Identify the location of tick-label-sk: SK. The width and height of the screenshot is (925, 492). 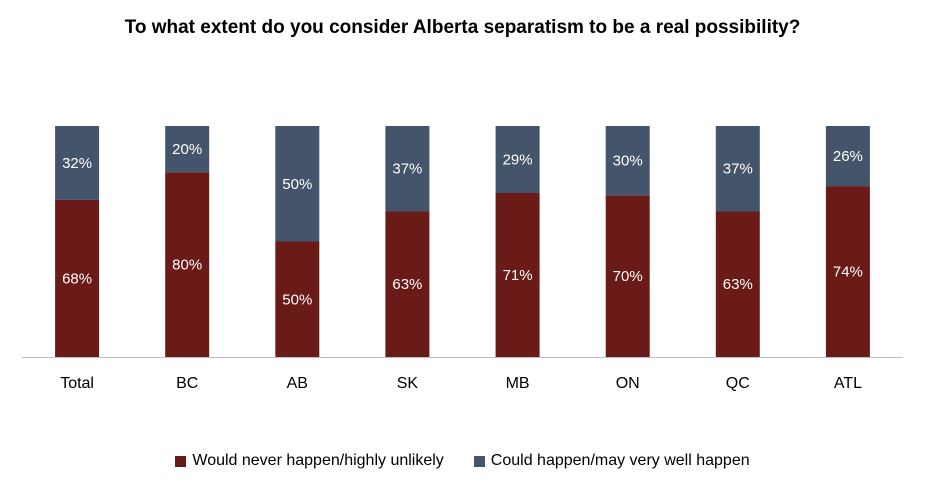
(408, 383).